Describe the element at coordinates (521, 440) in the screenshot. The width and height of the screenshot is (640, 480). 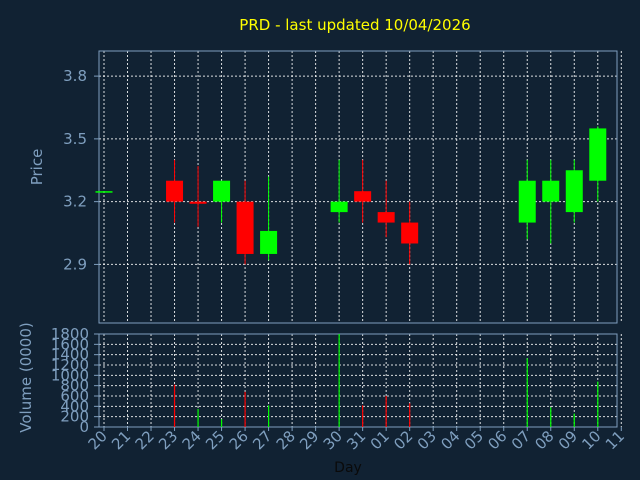
I see `x-tick-label: 07` at that location.